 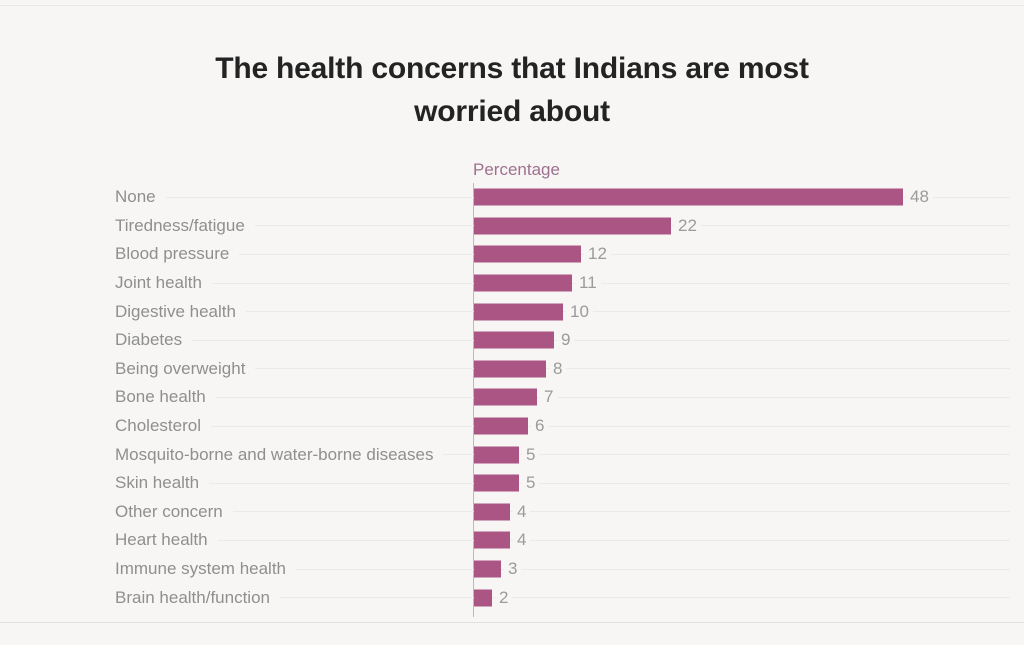 I want to click on chart-row: None 48, so click(x=562, y=197).